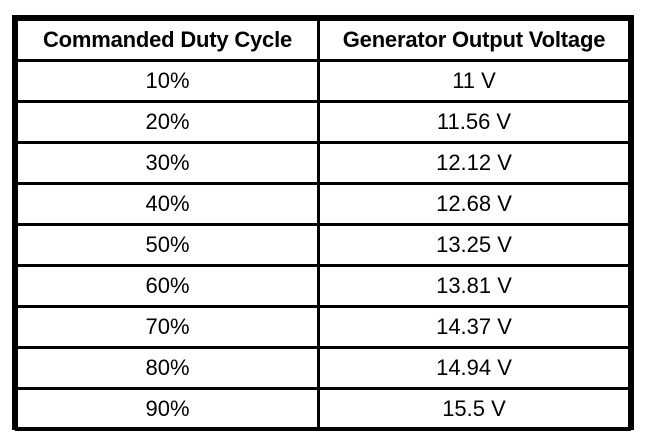  What do you see at coordinates (167, 204) in the screenshot?
I see `duty-cycle-cell: 40%` at bounding box center [167, 204].